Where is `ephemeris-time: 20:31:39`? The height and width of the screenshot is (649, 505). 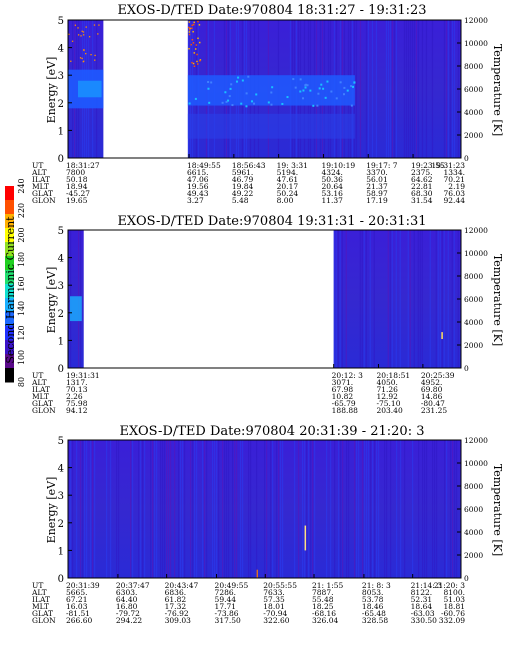 ephemeris-time: 20:31:39 is located at coordinates (83, 585).